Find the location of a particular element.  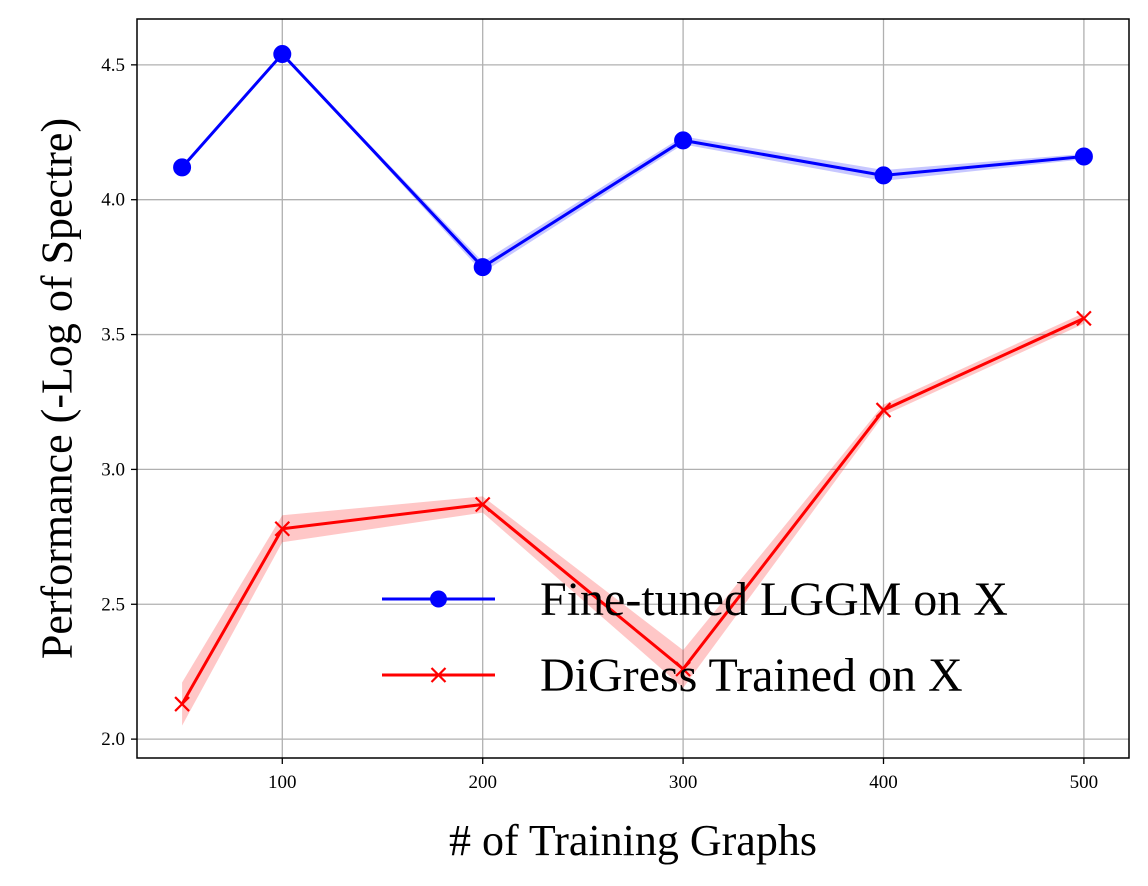

legend-entry: Fine-tuned LGGM on X is located at coordinates (695, 599).